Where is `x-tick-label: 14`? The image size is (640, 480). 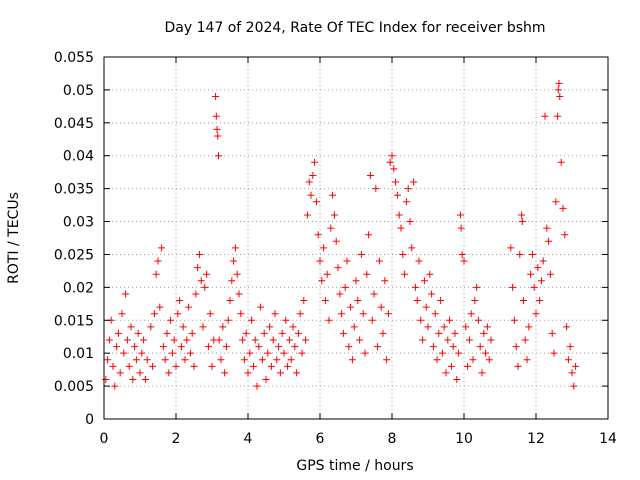
x-tick-label: 14 is located at coordinates (608, 439).